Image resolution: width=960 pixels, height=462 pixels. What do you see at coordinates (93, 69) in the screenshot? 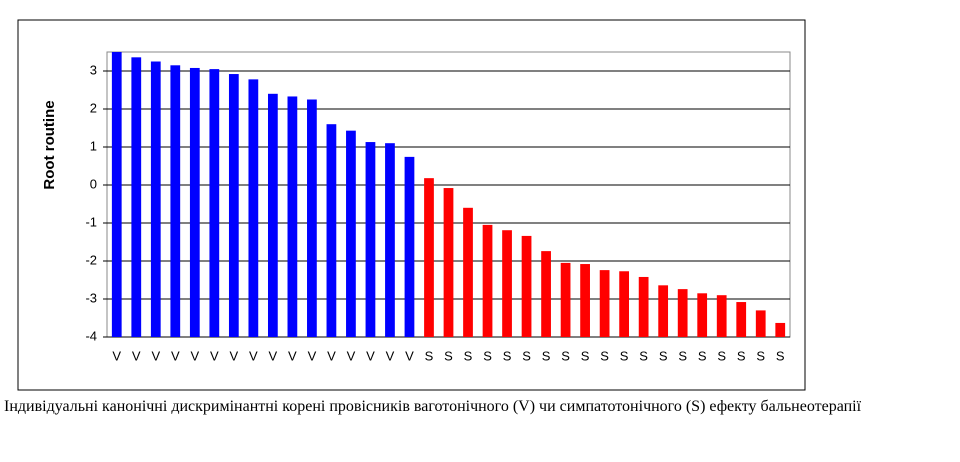
I see `y-tick-label: 3` at bounding box center [93, 69].